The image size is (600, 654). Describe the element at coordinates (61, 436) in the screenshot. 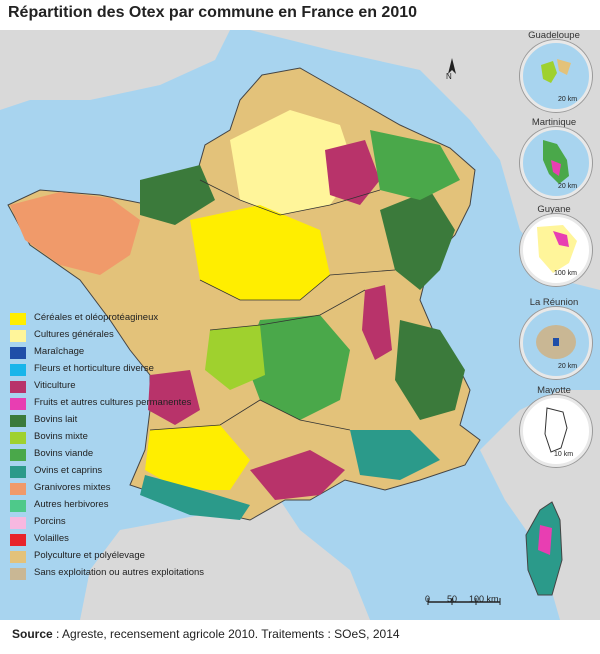

I see `legend-label: Bovins mixte` at that location.